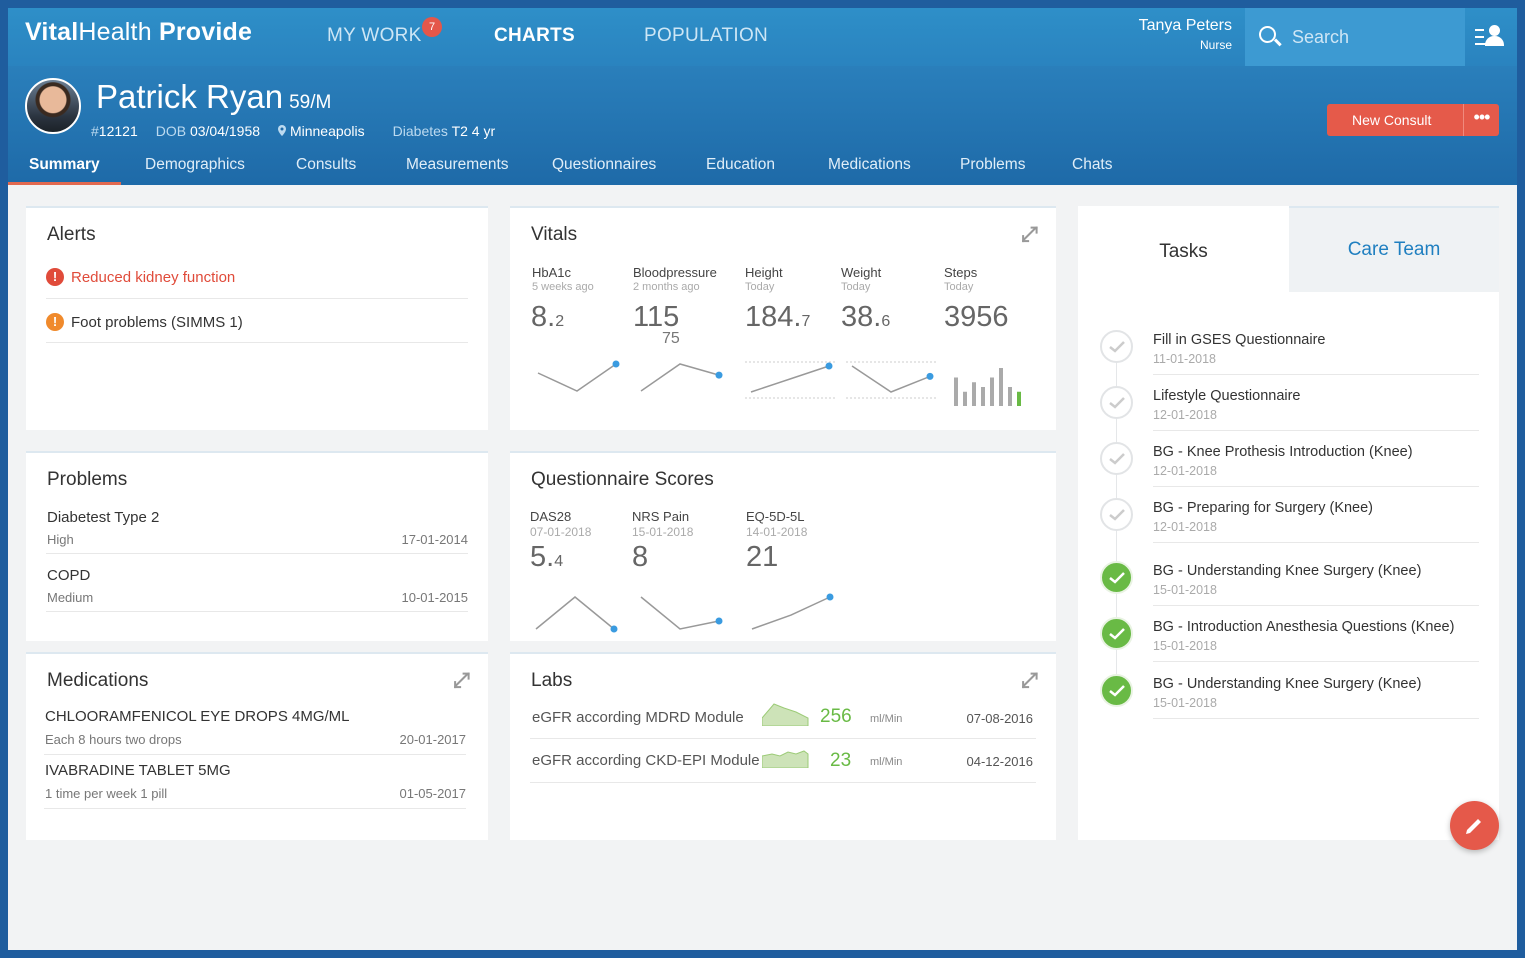  I want to click on medication-dose: Each 8 hours two drops, so click(113, 739).